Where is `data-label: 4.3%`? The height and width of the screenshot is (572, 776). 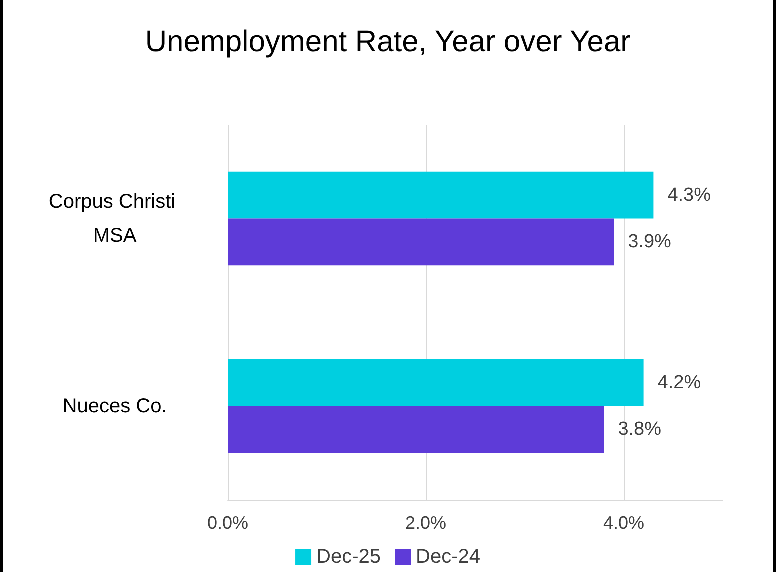 data-label: 4.3% is located at coordinates (690, 195).